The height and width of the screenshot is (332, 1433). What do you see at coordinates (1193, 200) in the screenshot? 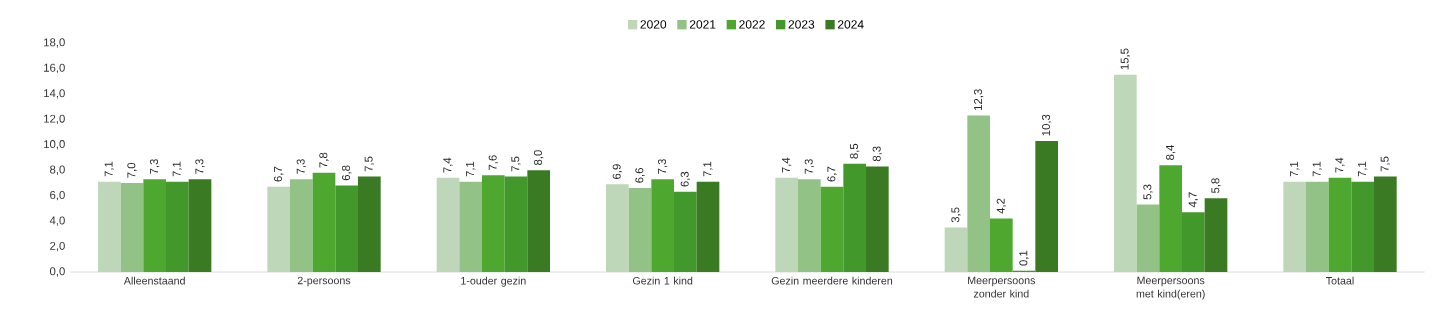
I see `data-label: 4,7` at bounding box center [1193, 200].